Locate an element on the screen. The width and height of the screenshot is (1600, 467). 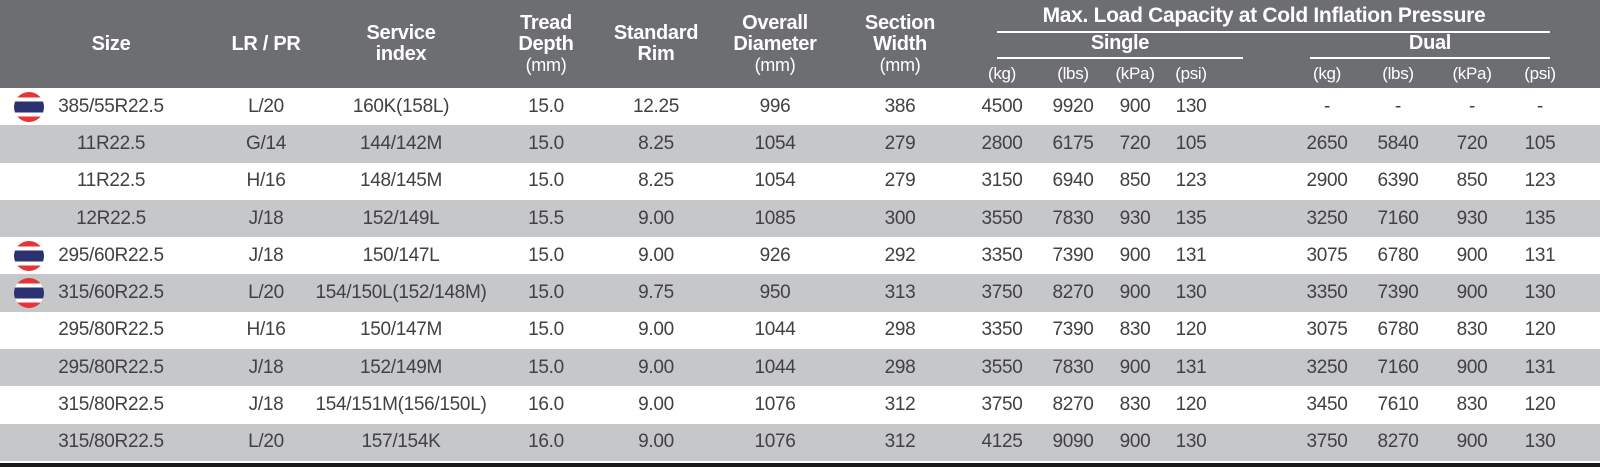
single-psi-cell: 135 is located at coordinates (1191, 218).